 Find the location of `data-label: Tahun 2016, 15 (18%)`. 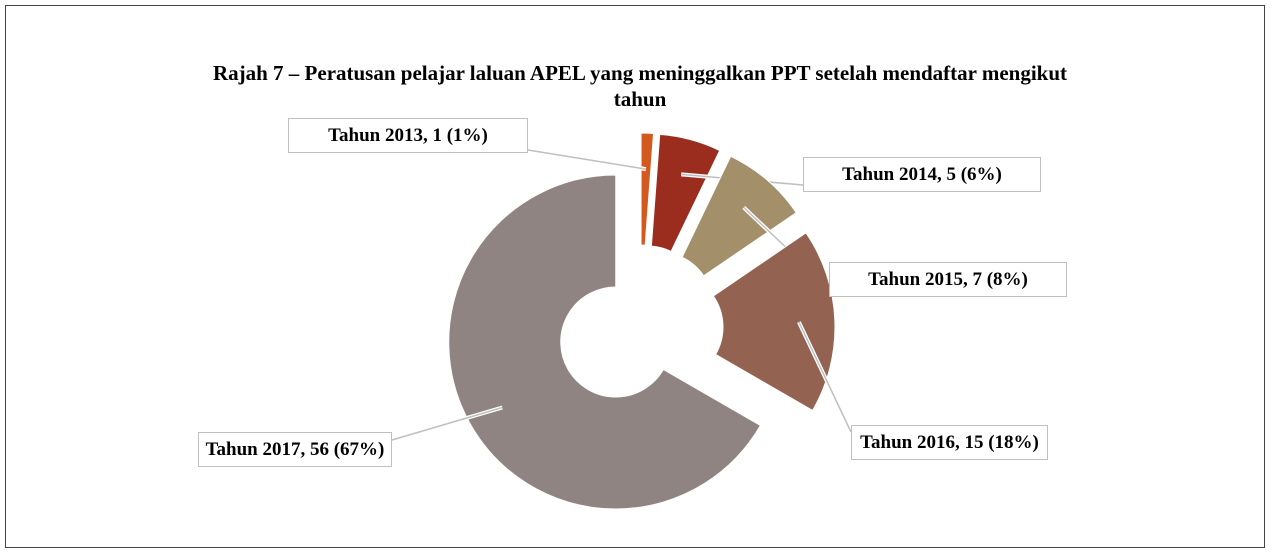

data-label: Tahun 2016, 15 (18%) is located at coordinates (949, 442).